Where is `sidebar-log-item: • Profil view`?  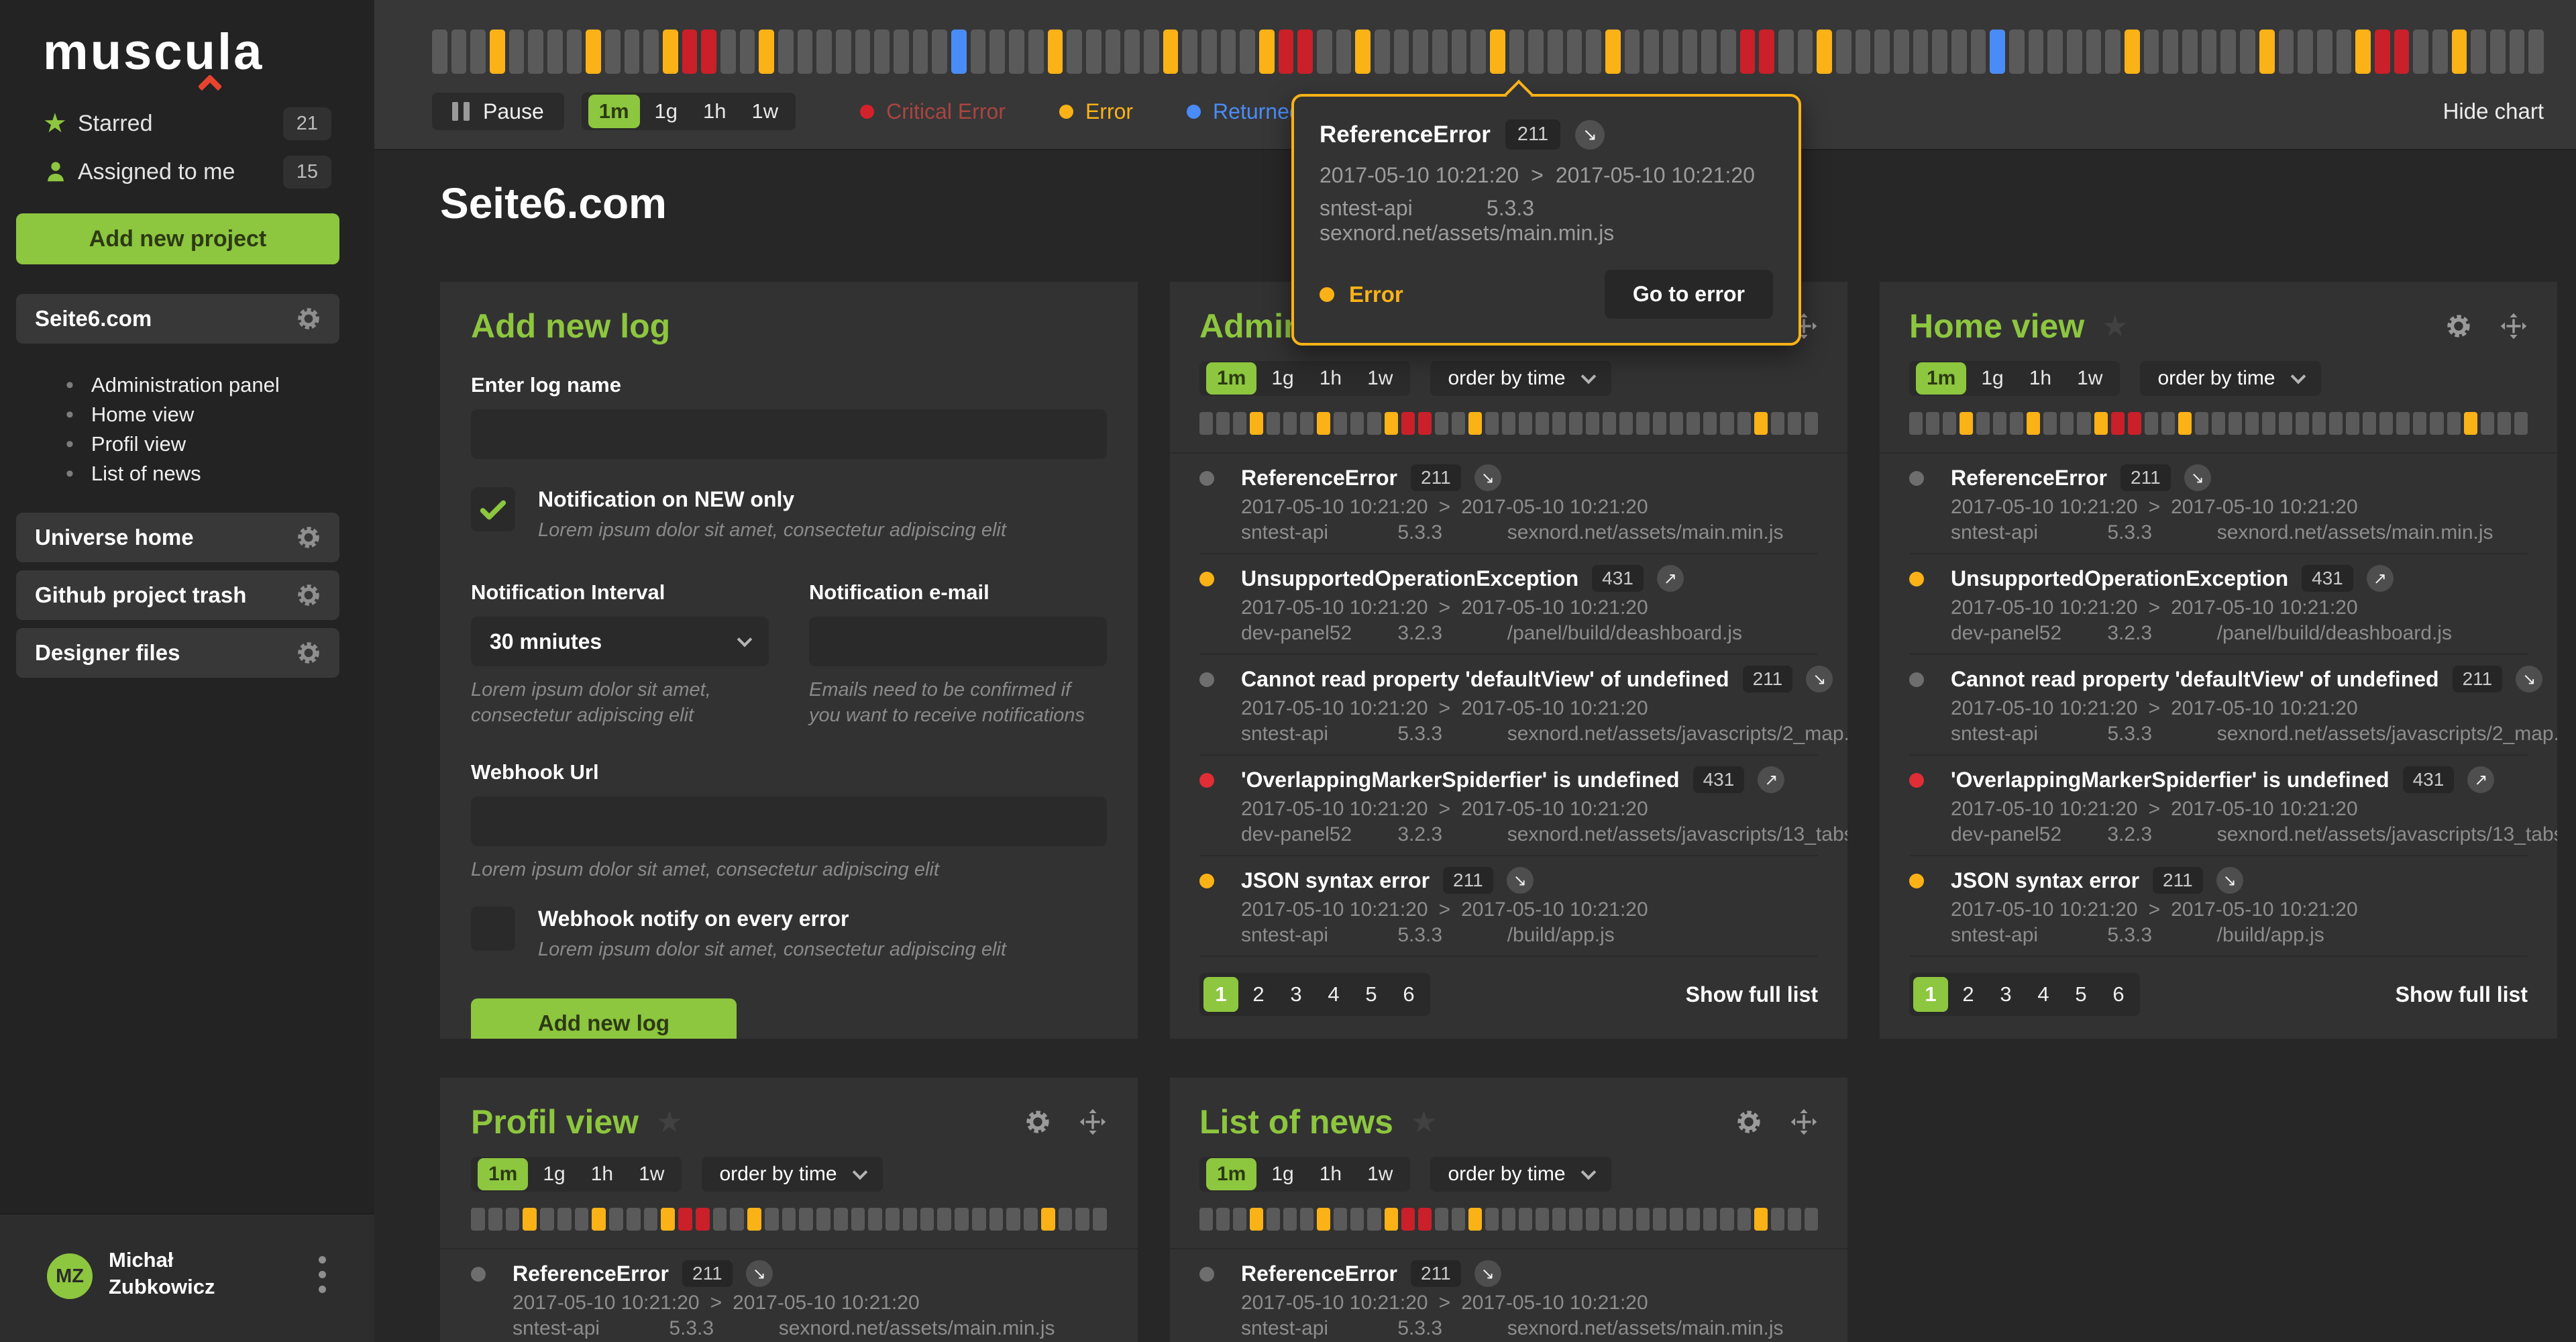 sidebar-log-item: • Profil view is located at coordinates (173, 444).